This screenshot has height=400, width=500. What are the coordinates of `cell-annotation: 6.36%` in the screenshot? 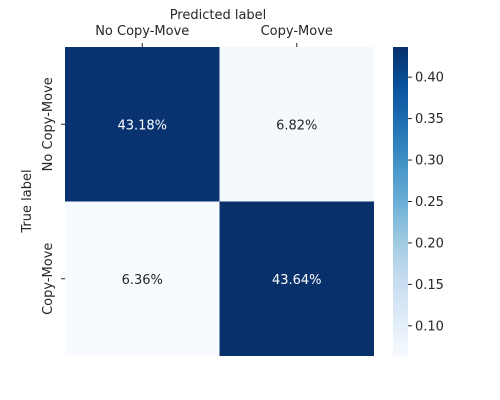 It's located at (142, 280).